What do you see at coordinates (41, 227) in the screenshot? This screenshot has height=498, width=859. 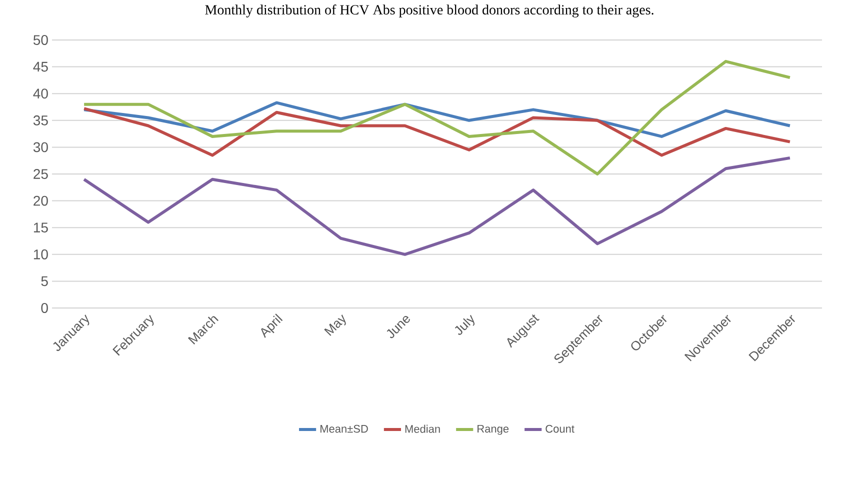 I see `y-tick-label: 15` at bounding box center [41, 227].